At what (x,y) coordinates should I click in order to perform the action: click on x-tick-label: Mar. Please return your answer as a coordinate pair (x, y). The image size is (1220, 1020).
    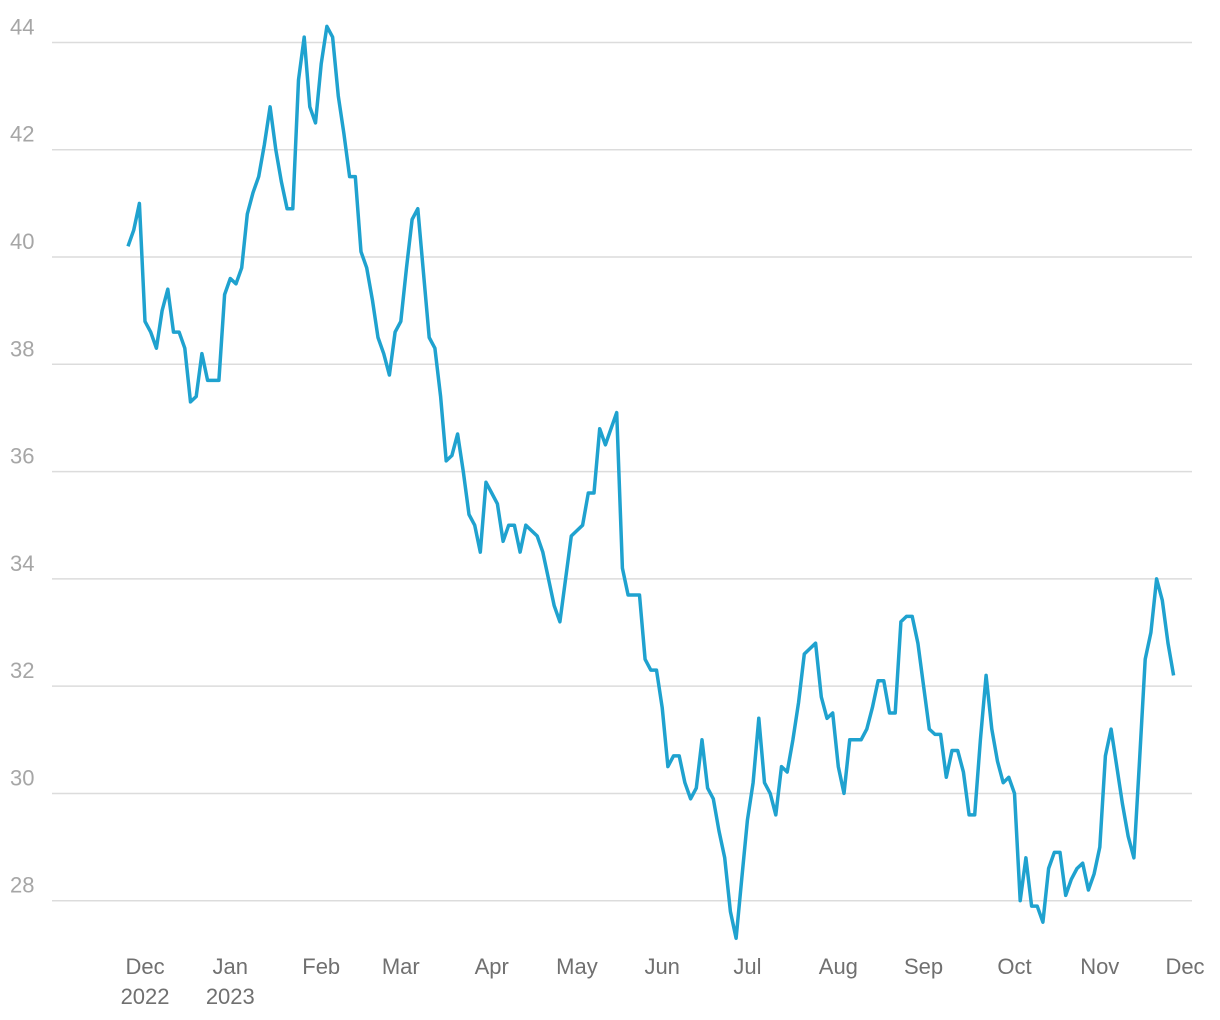
    Looking at the image, I should click on (401, 966).